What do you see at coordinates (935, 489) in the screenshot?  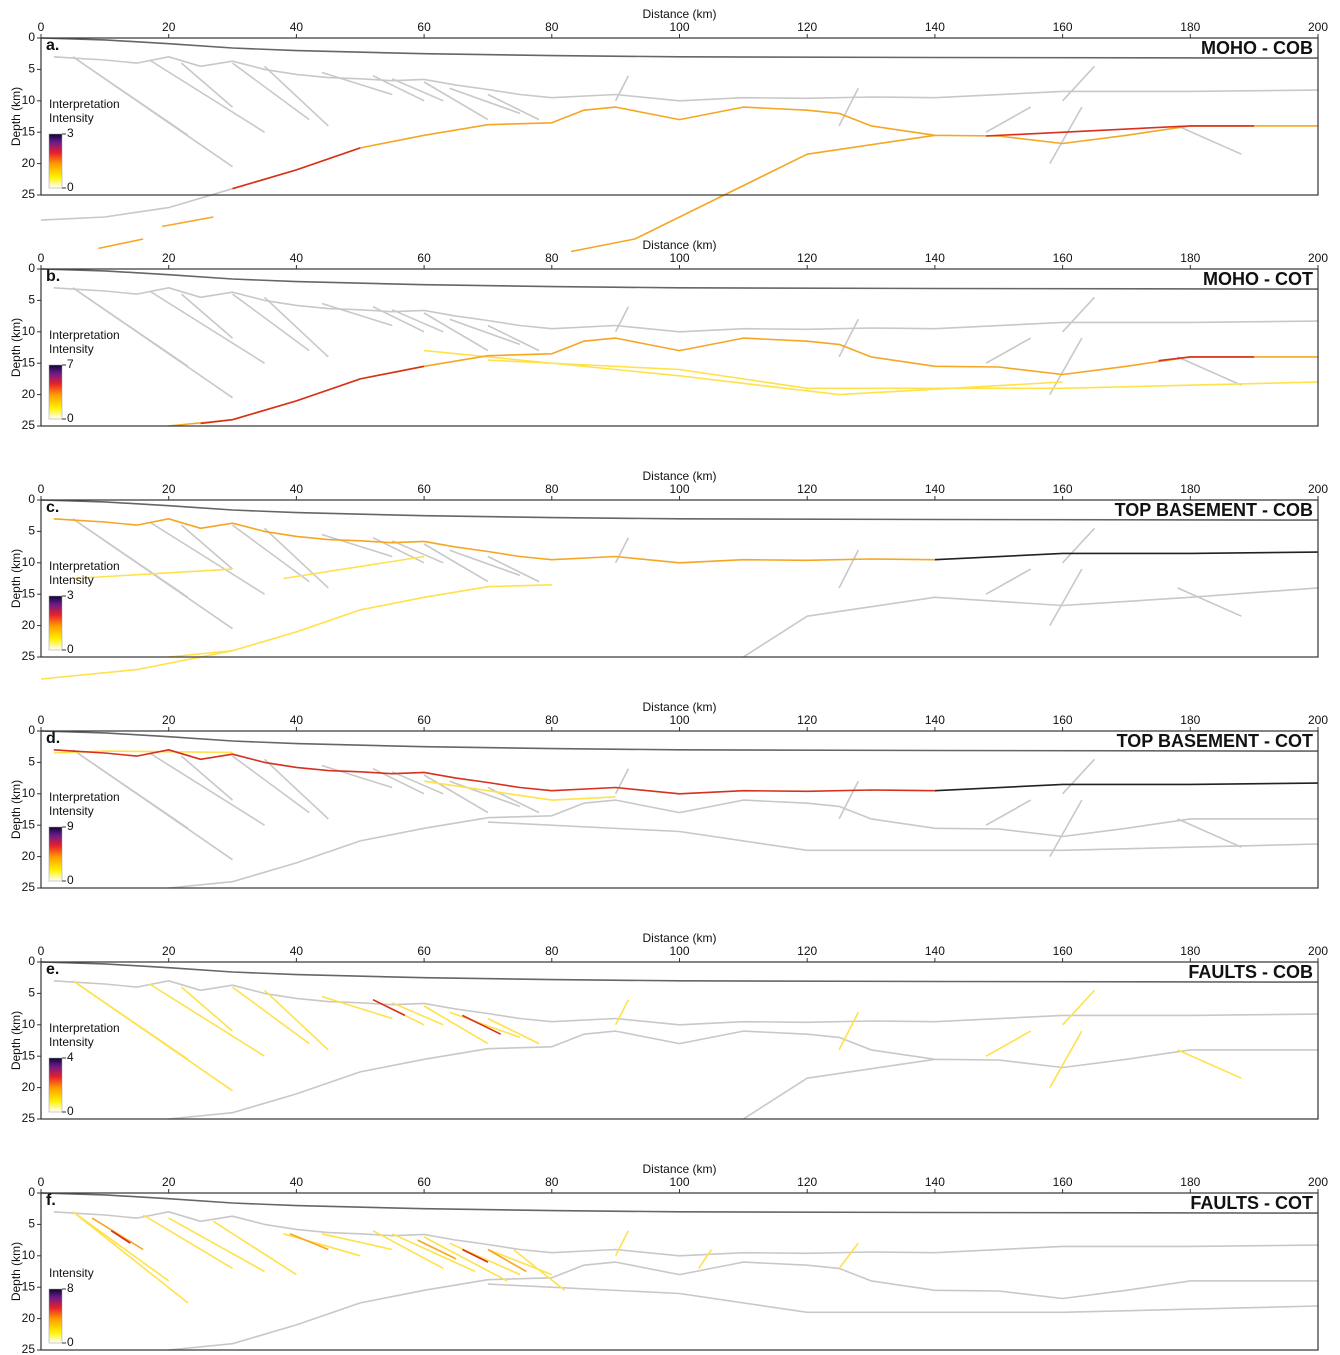 I see `x-tick-label: 140` at bounding box center [935, 489].